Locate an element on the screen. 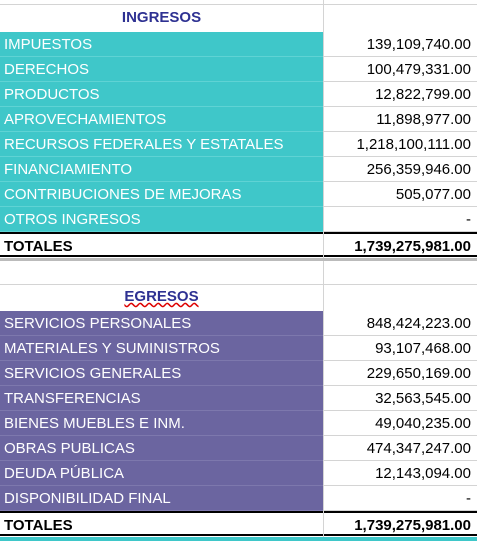  row-value: 505,077.00 is located at coordinates (400, 194).